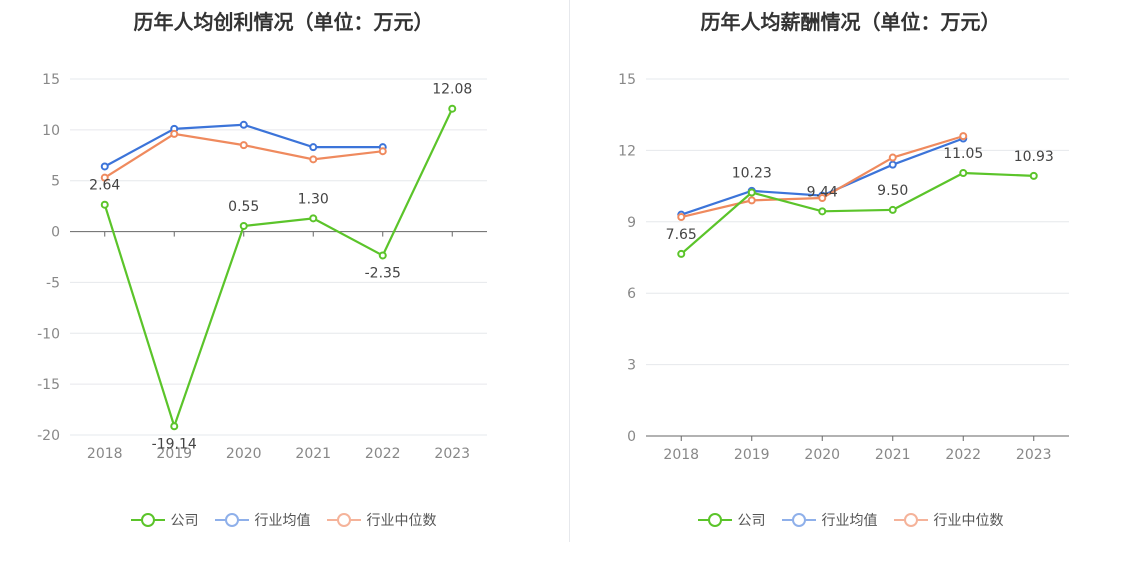 The image size is (1134, 582). Describe the element at coordinates (631, 366) in the screenshot. I see `y-tick-label: 3` at that location.